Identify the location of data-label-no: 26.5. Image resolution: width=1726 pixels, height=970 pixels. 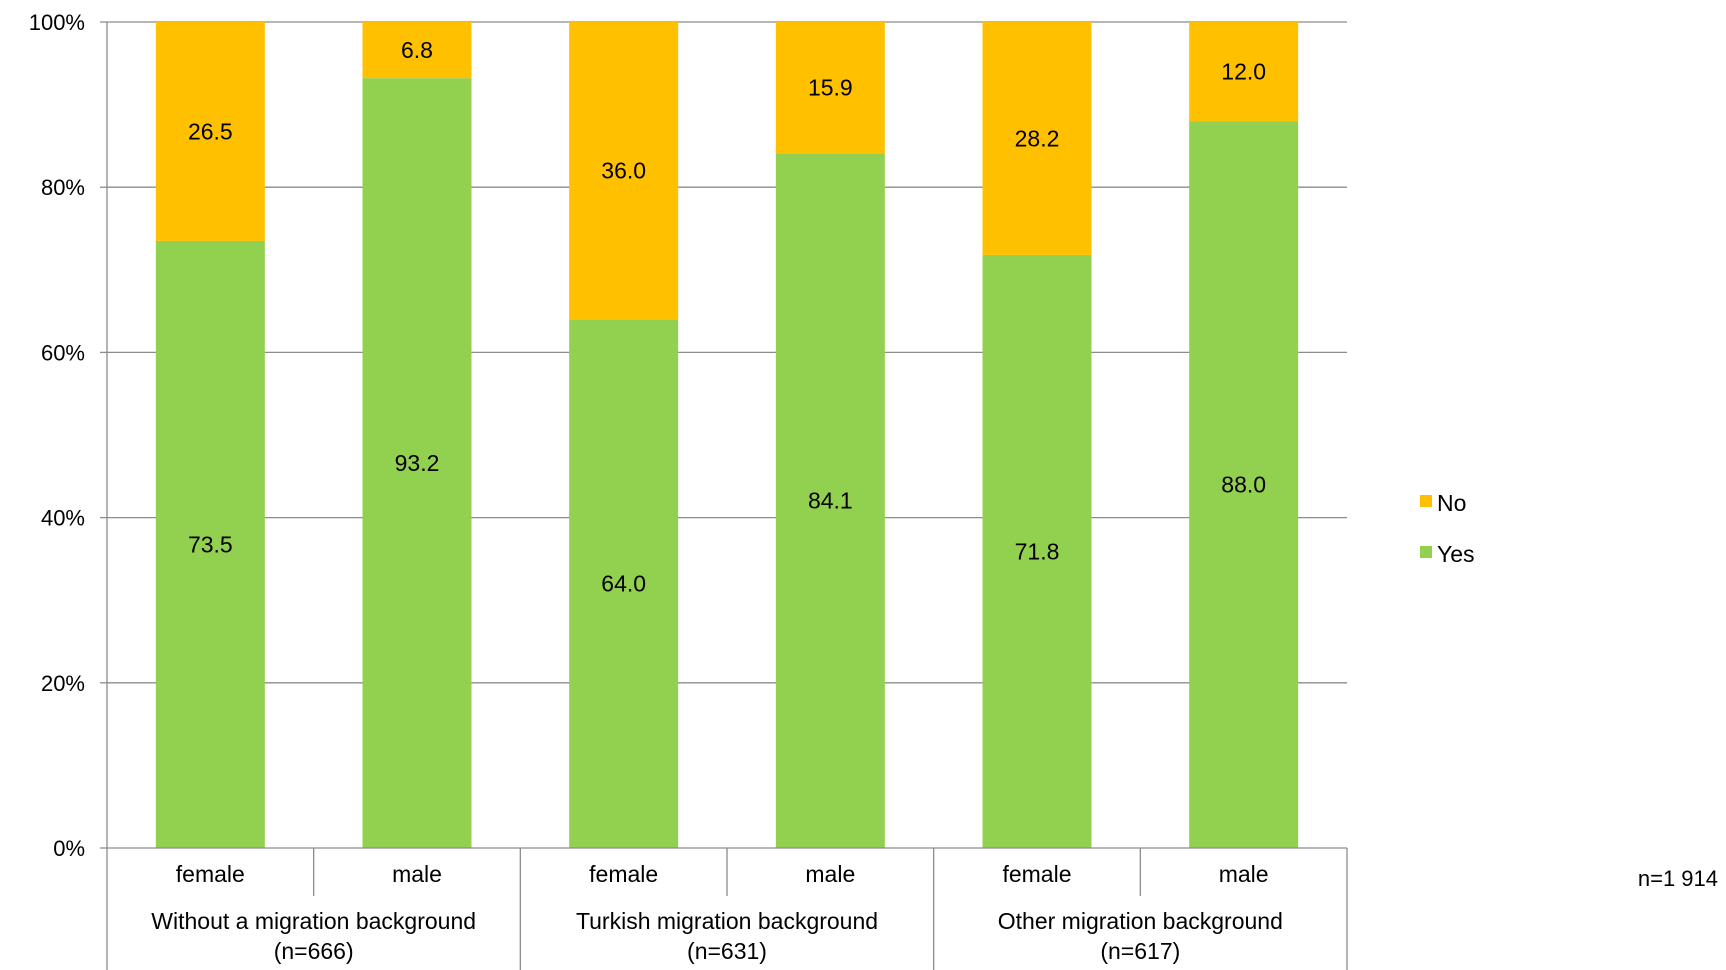
(210, 131).